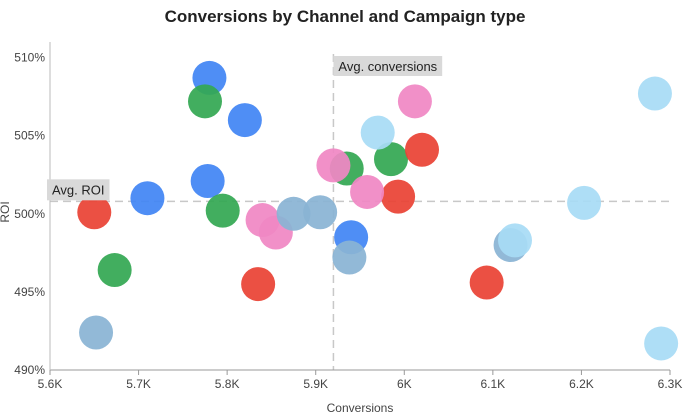 This screenshot has width=697, height=420. Describe the element at coordinates (29, 58) in the screenshot. I see `y-tick-label: 510%` at that location.